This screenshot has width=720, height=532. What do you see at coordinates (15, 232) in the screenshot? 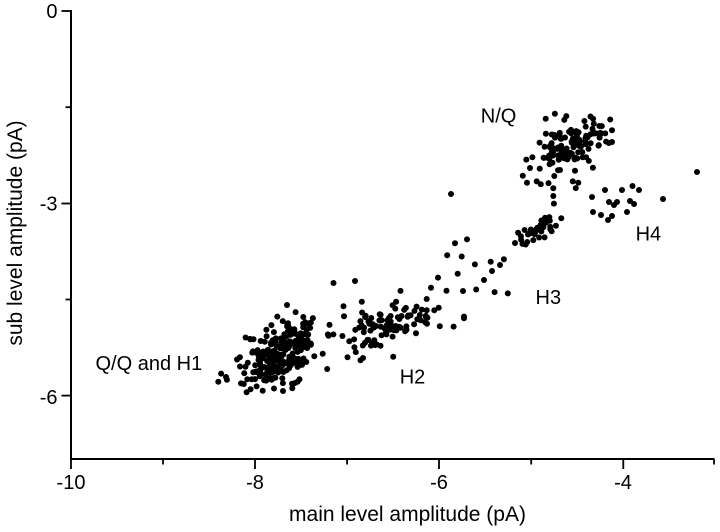
I see `svg-text: sub level amplitude (pA)` at bounding box center [15, 232].